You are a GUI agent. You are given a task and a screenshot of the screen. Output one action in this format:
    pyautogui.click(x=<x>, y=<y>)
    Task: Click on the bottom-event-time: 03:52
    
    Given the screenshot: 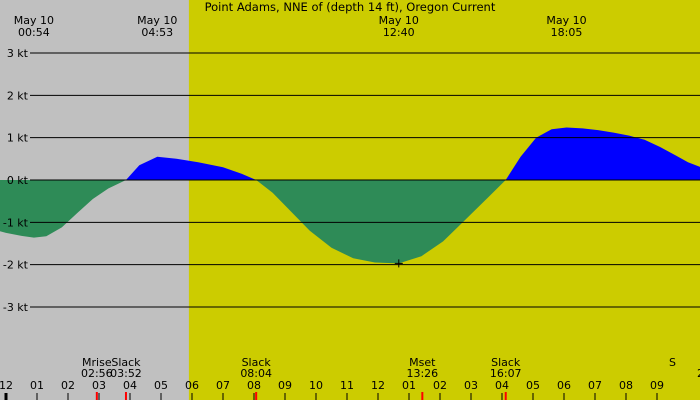 What is the action you would take?
    pyautogui.click(x=126, y=373)
    